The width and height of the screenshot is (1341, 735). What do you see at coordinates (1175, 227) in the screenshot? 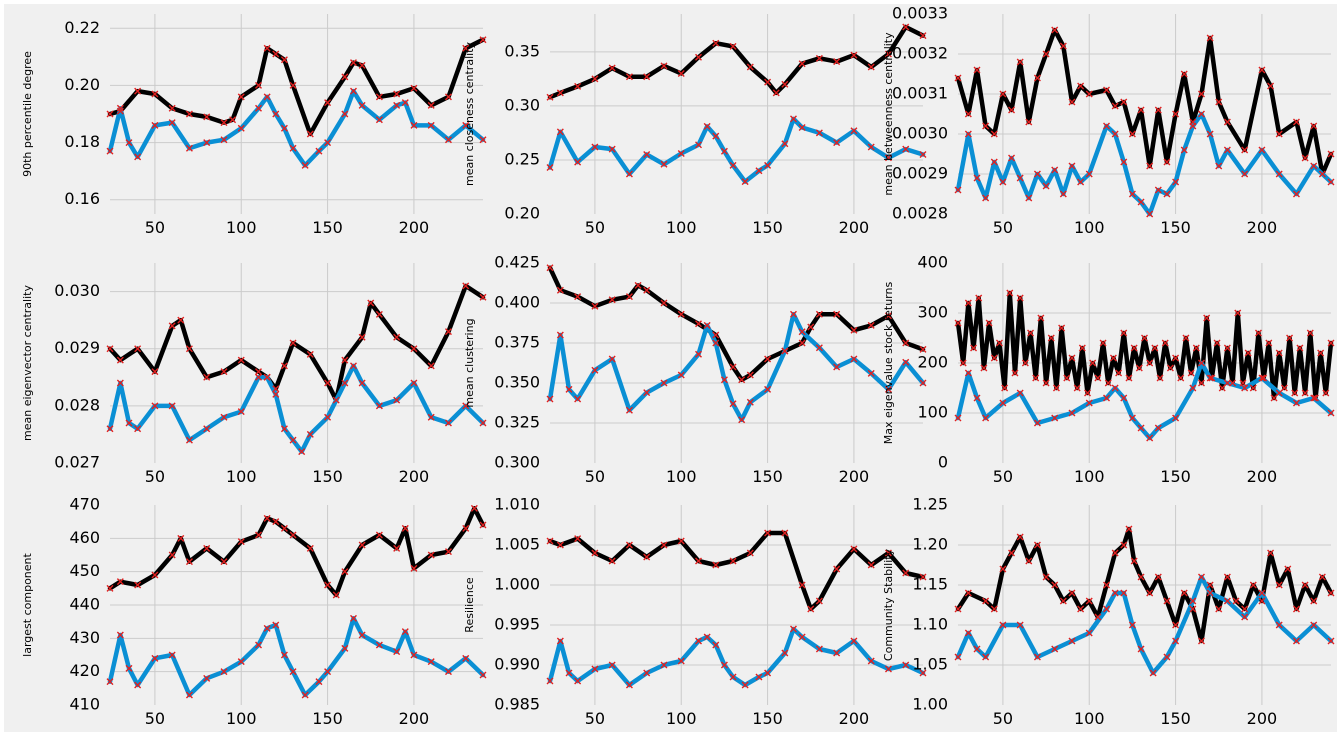
I see `x-tick-label: 150` at bounding box center [1175, 227].